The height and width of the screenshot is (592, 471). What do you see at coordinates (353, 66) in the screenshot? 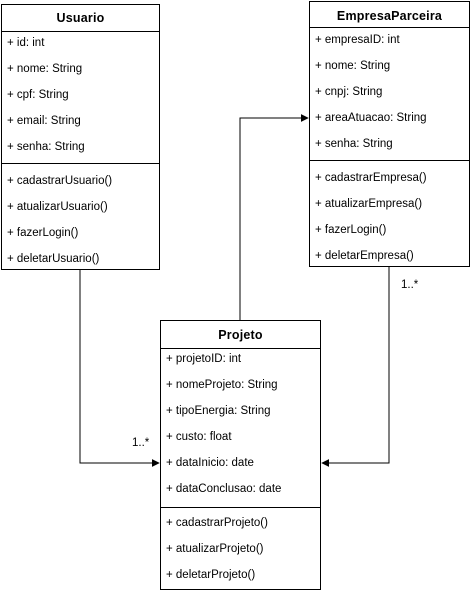
I see `empresa-attribute: + nome: String` at bounding box center [353, 66].